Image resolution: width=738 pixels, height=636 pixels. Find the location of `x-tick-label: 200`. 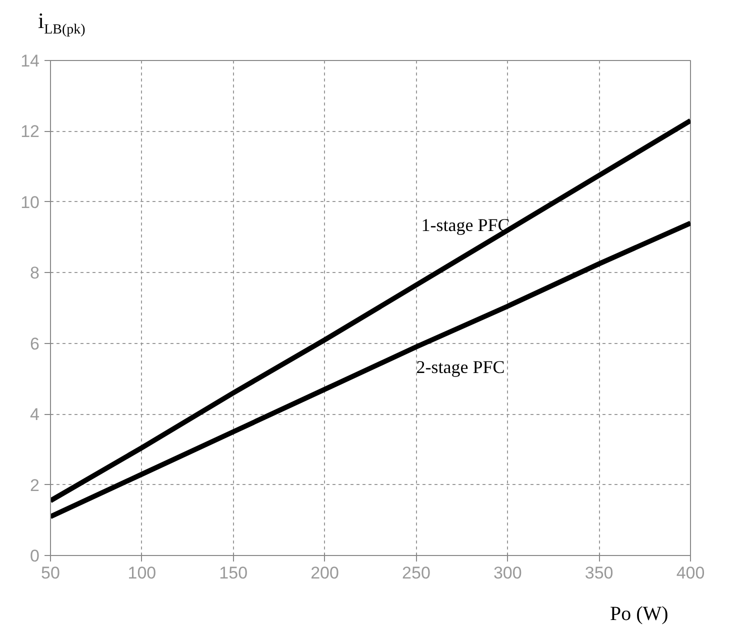

x-tick-label: 200 is located at coordinates (324, 573).